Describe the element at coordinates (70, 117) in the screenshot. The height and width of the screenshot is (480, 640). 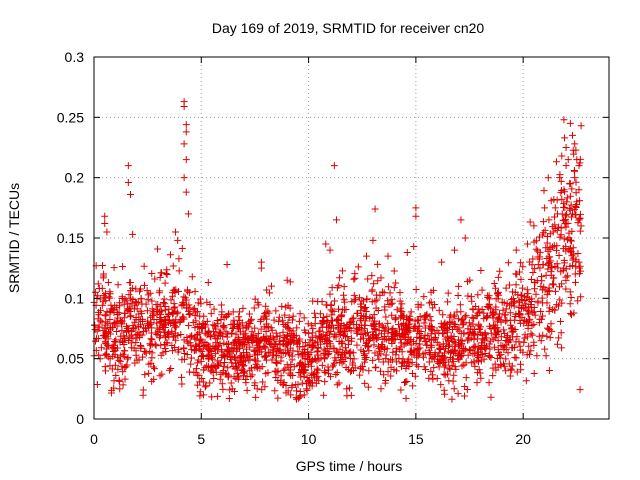
I see `y-tick-label: 0.25` at that location.